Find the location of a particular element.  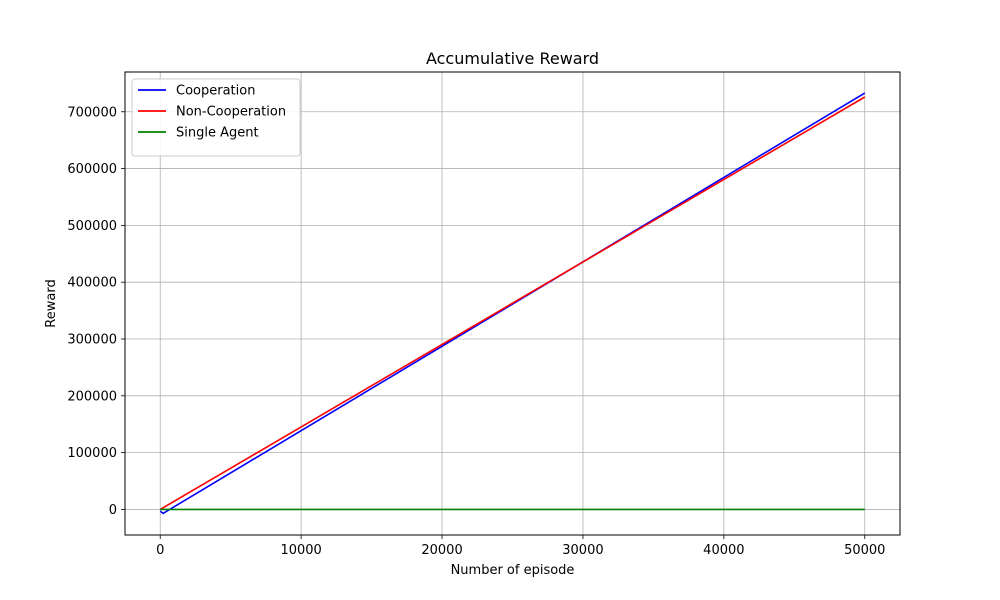

legend-label-cooperation: Cooperation is located at coordinates (215, 91).